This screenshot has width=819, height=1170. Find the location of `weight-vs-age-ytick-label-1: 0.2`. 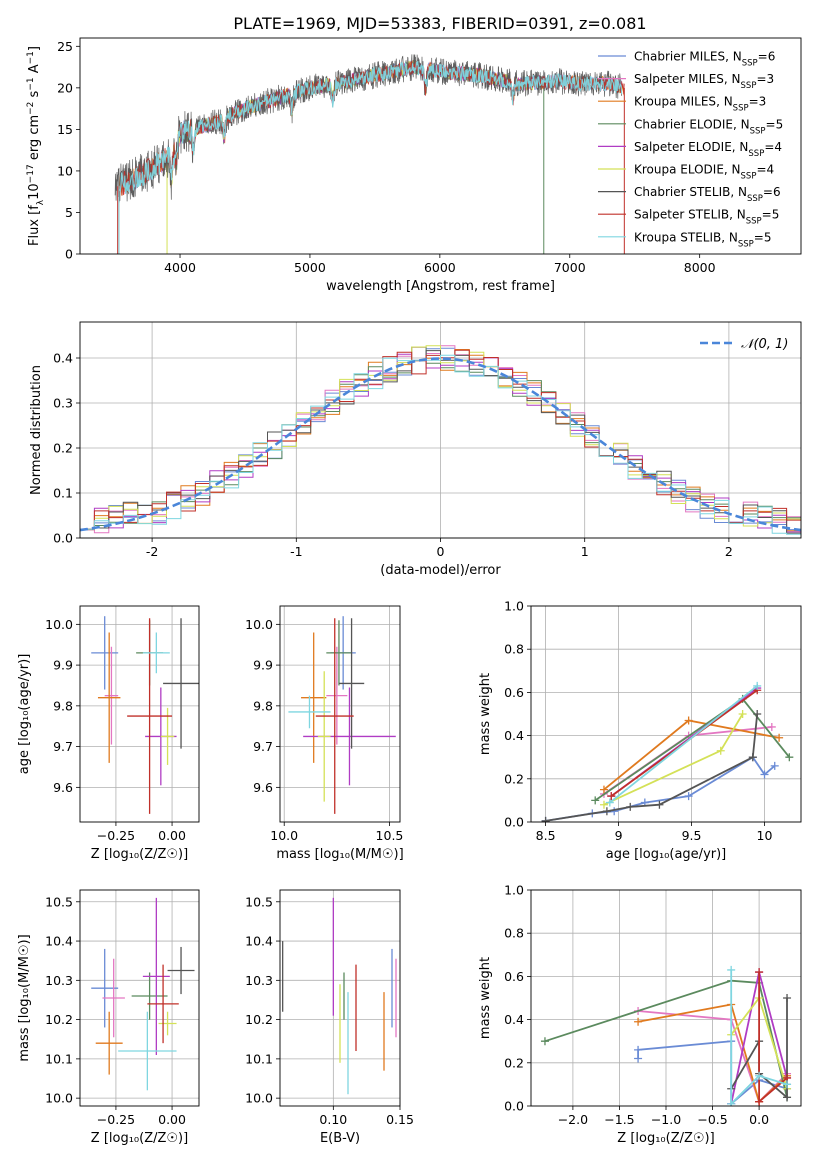

weight-vs-age-ytick-label-1: 0.2 is located at coordinates (514, 778).